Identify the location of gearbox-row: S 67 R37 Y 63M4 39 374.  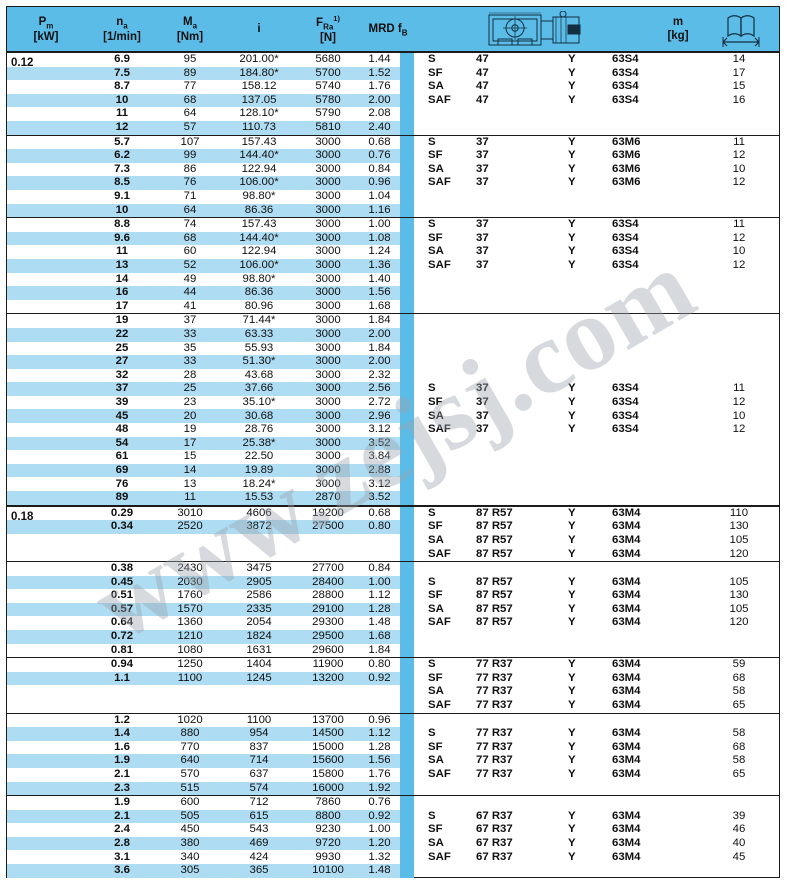
(608, 817).